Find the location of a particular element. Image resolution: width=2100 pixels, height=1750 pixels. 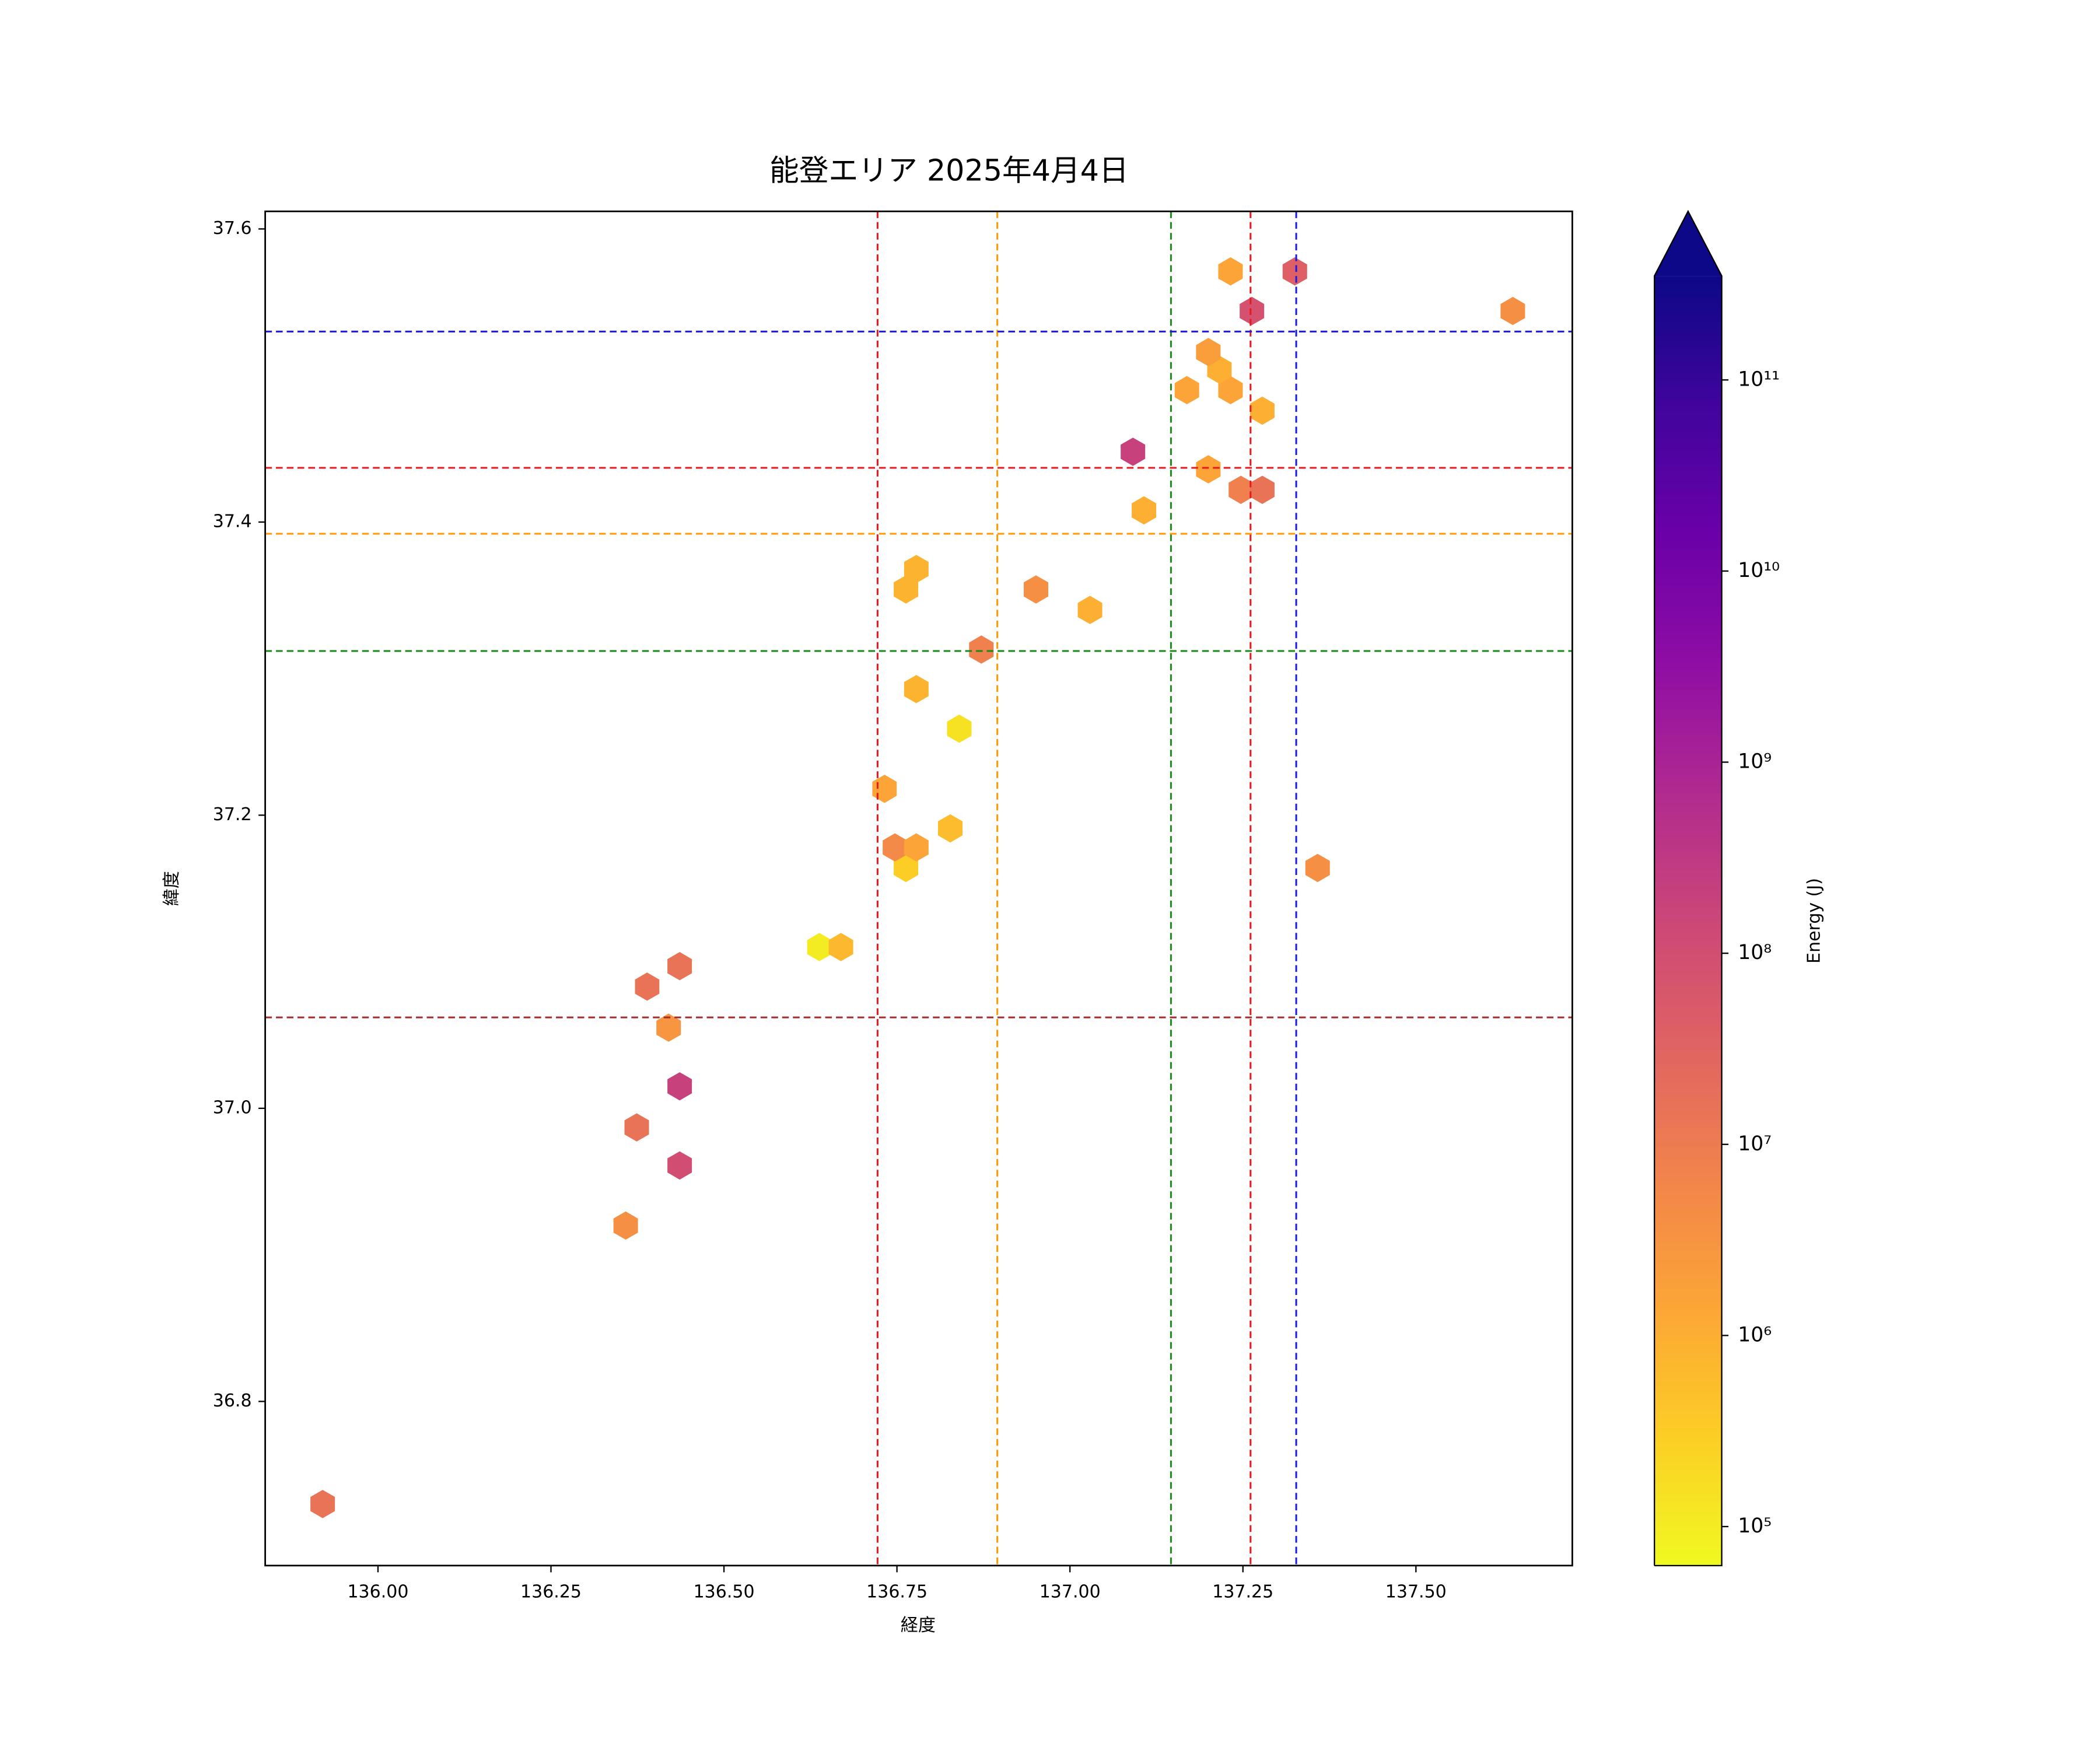

colorbar-tick-label: 10⁸ is located at coordinates (1755, 952).